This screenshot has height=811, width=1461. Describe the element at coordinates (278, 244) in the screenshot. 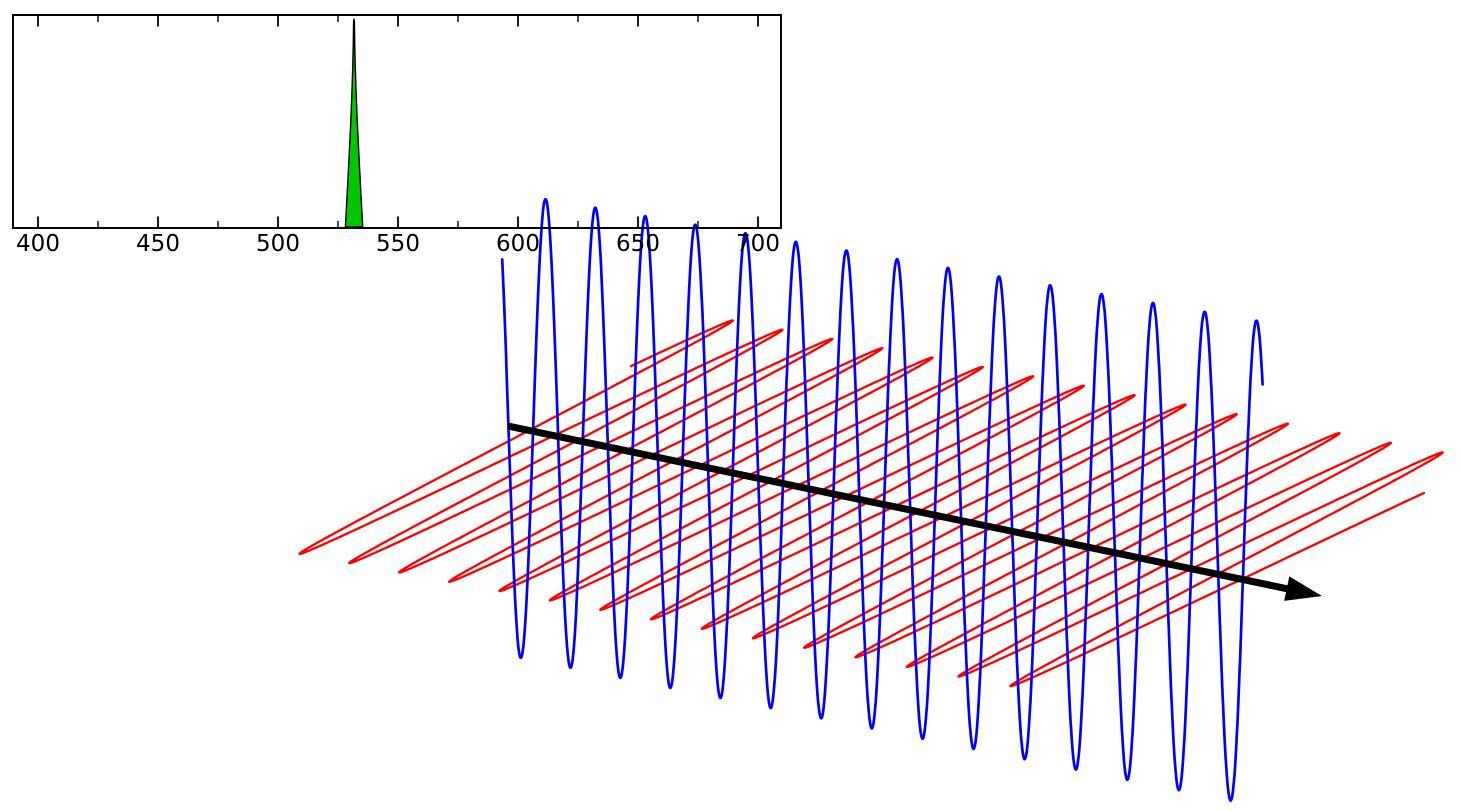

I see `x-tick-label: 500` at that location.